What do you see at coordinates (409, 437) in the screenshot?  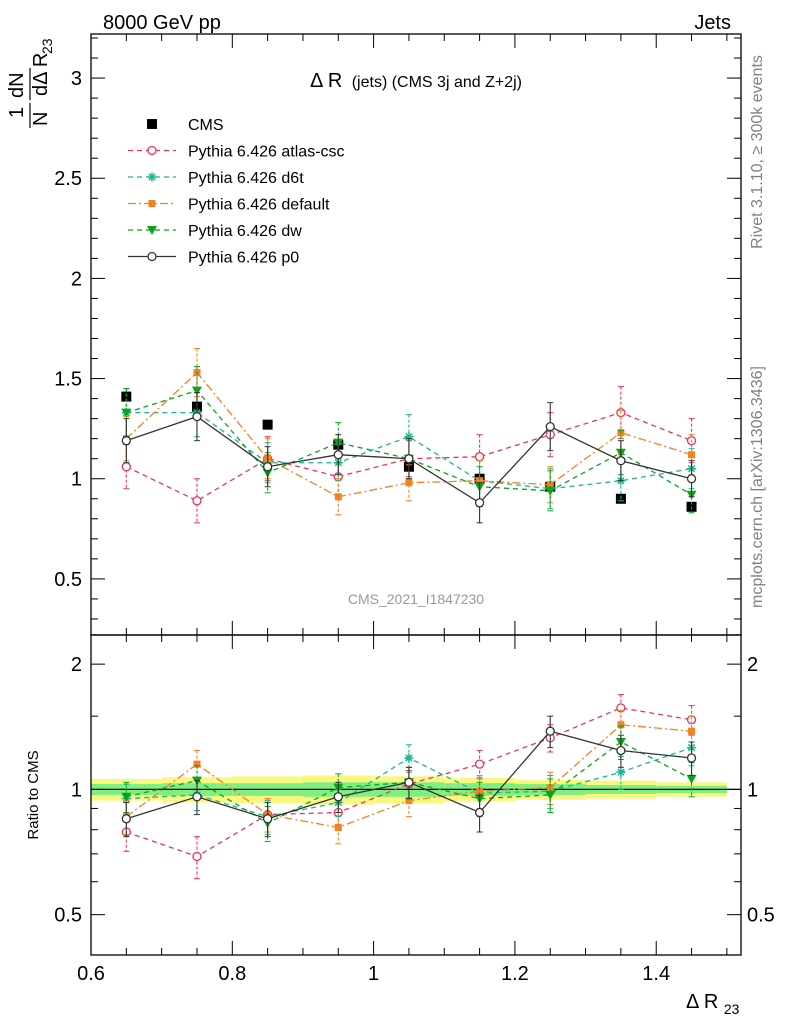 I see `data-point-d6t` at bounding box center [409, 437].